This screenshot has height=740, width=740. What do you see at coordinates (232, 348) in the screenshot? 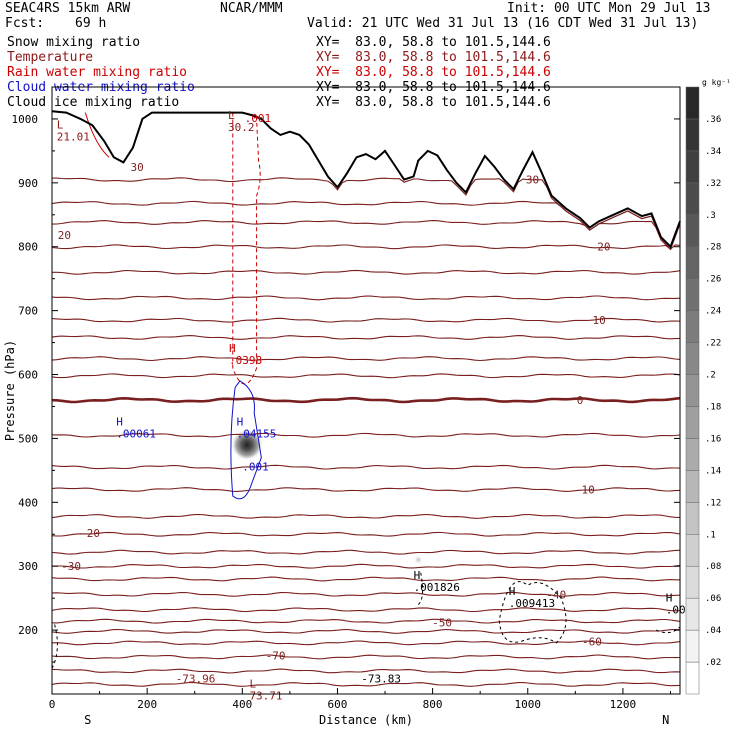
I see `rain-max-label: H` at bounding box center [232, 348].